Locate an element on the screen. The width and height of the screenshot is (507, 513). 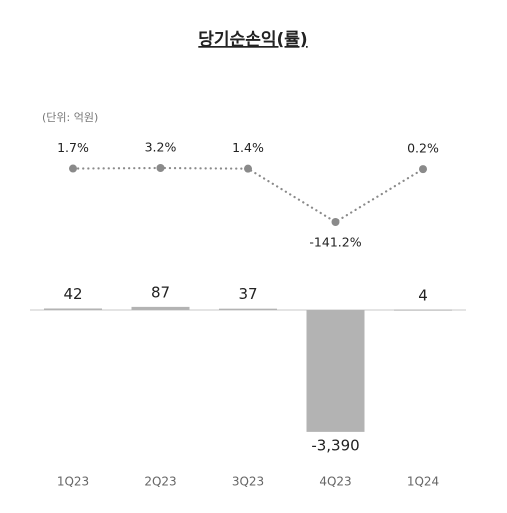
value-label: -141.2% is located at coordinates (335, 242).